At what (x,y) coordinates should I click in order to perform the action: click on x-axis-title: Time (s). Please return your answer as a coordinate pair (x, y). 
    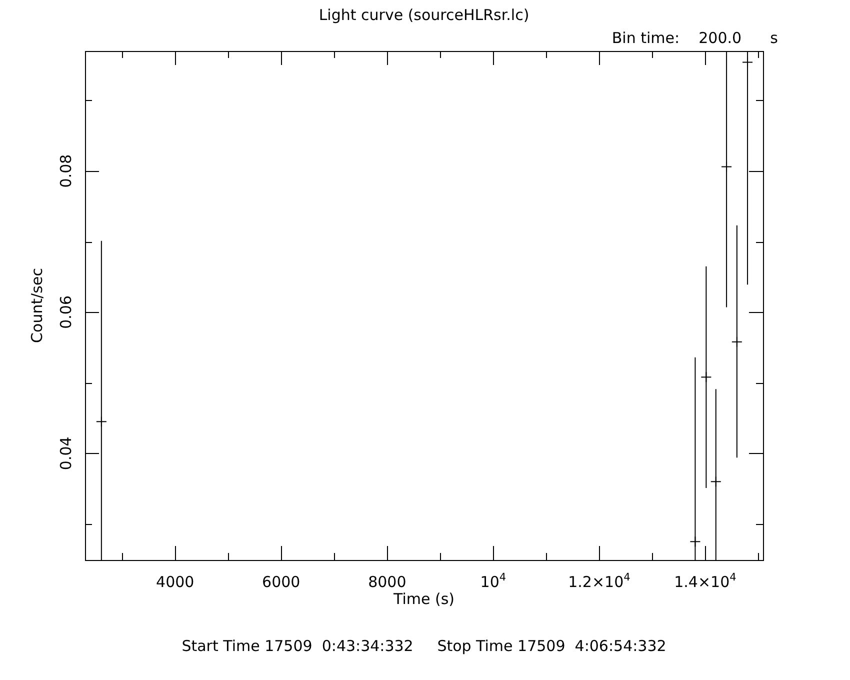
    Looking at the image, I should click on (423, 599).